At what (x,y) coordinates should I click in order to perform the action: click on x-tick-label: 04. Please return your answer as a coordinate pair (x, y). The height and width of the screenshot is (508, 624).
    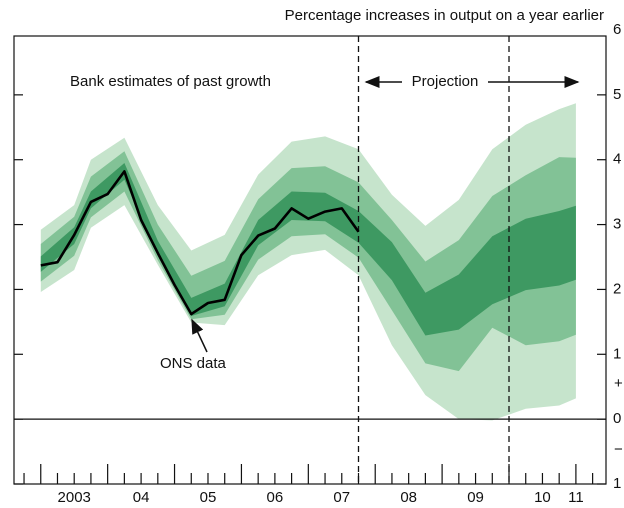
    Looking at the image, I should click on (141, 497).